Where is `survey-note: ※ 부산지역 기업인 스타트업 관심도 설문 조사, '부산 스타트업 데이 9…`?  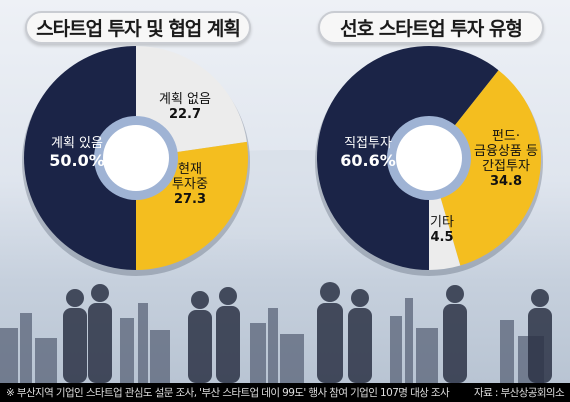 survey-note: ※ 부산지역 기업인 스타트업 관심도 설문 조사, '부산 스타트업 데이 9… is located at coordinates (228, 393).